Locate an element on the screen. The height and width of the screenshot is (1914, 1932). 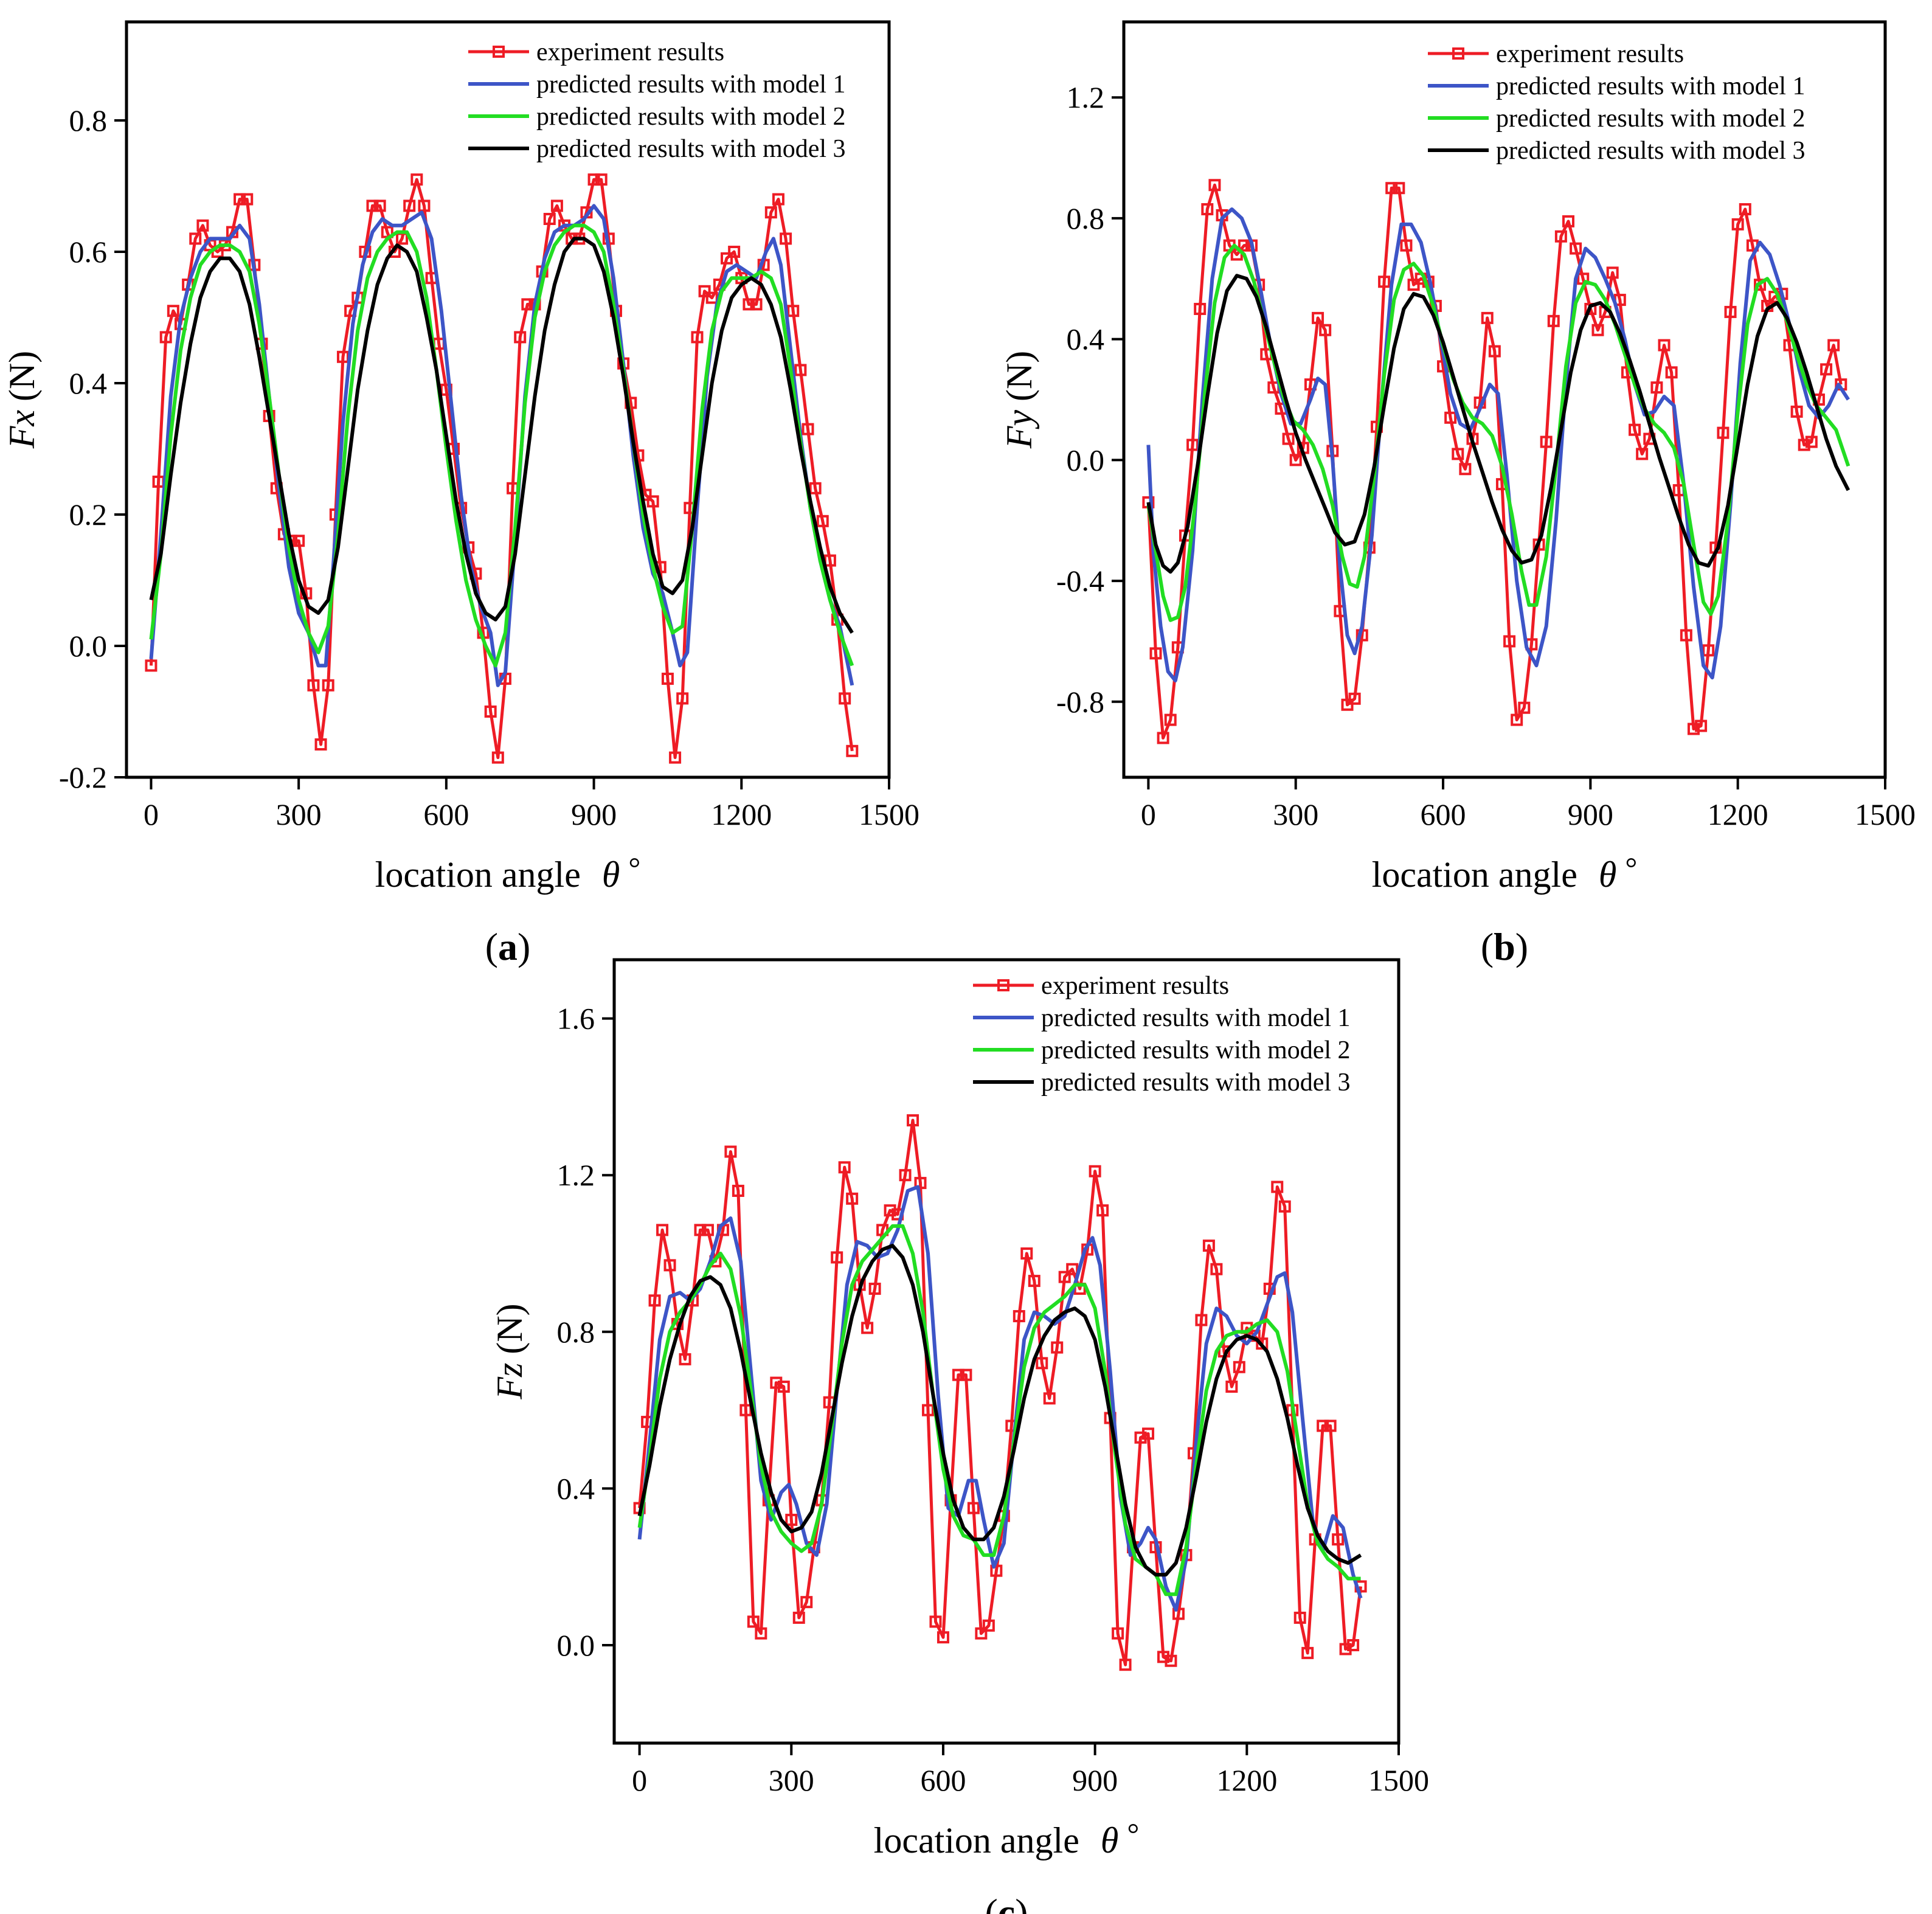
legend-label-2: predicted results with model 1 is located at coordinates (691, 85).